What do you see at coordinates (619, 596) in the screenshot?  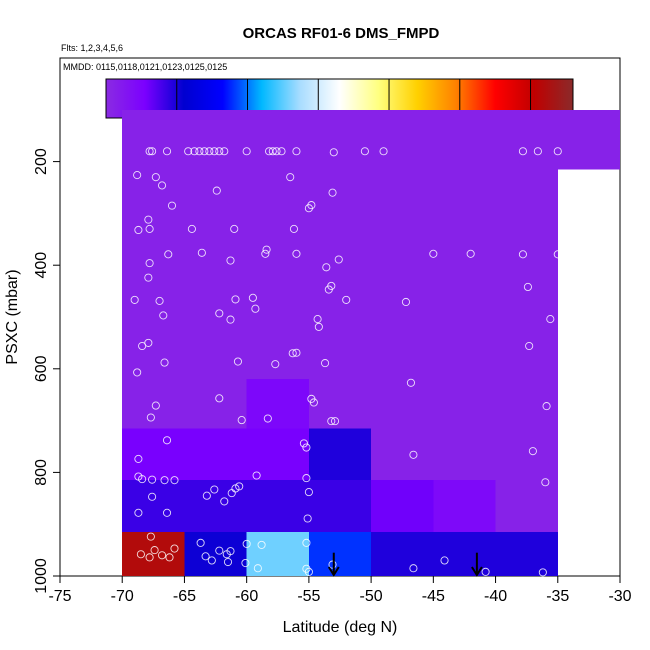 I see `x-tick-label: -30` at bounding box center [619, 596].